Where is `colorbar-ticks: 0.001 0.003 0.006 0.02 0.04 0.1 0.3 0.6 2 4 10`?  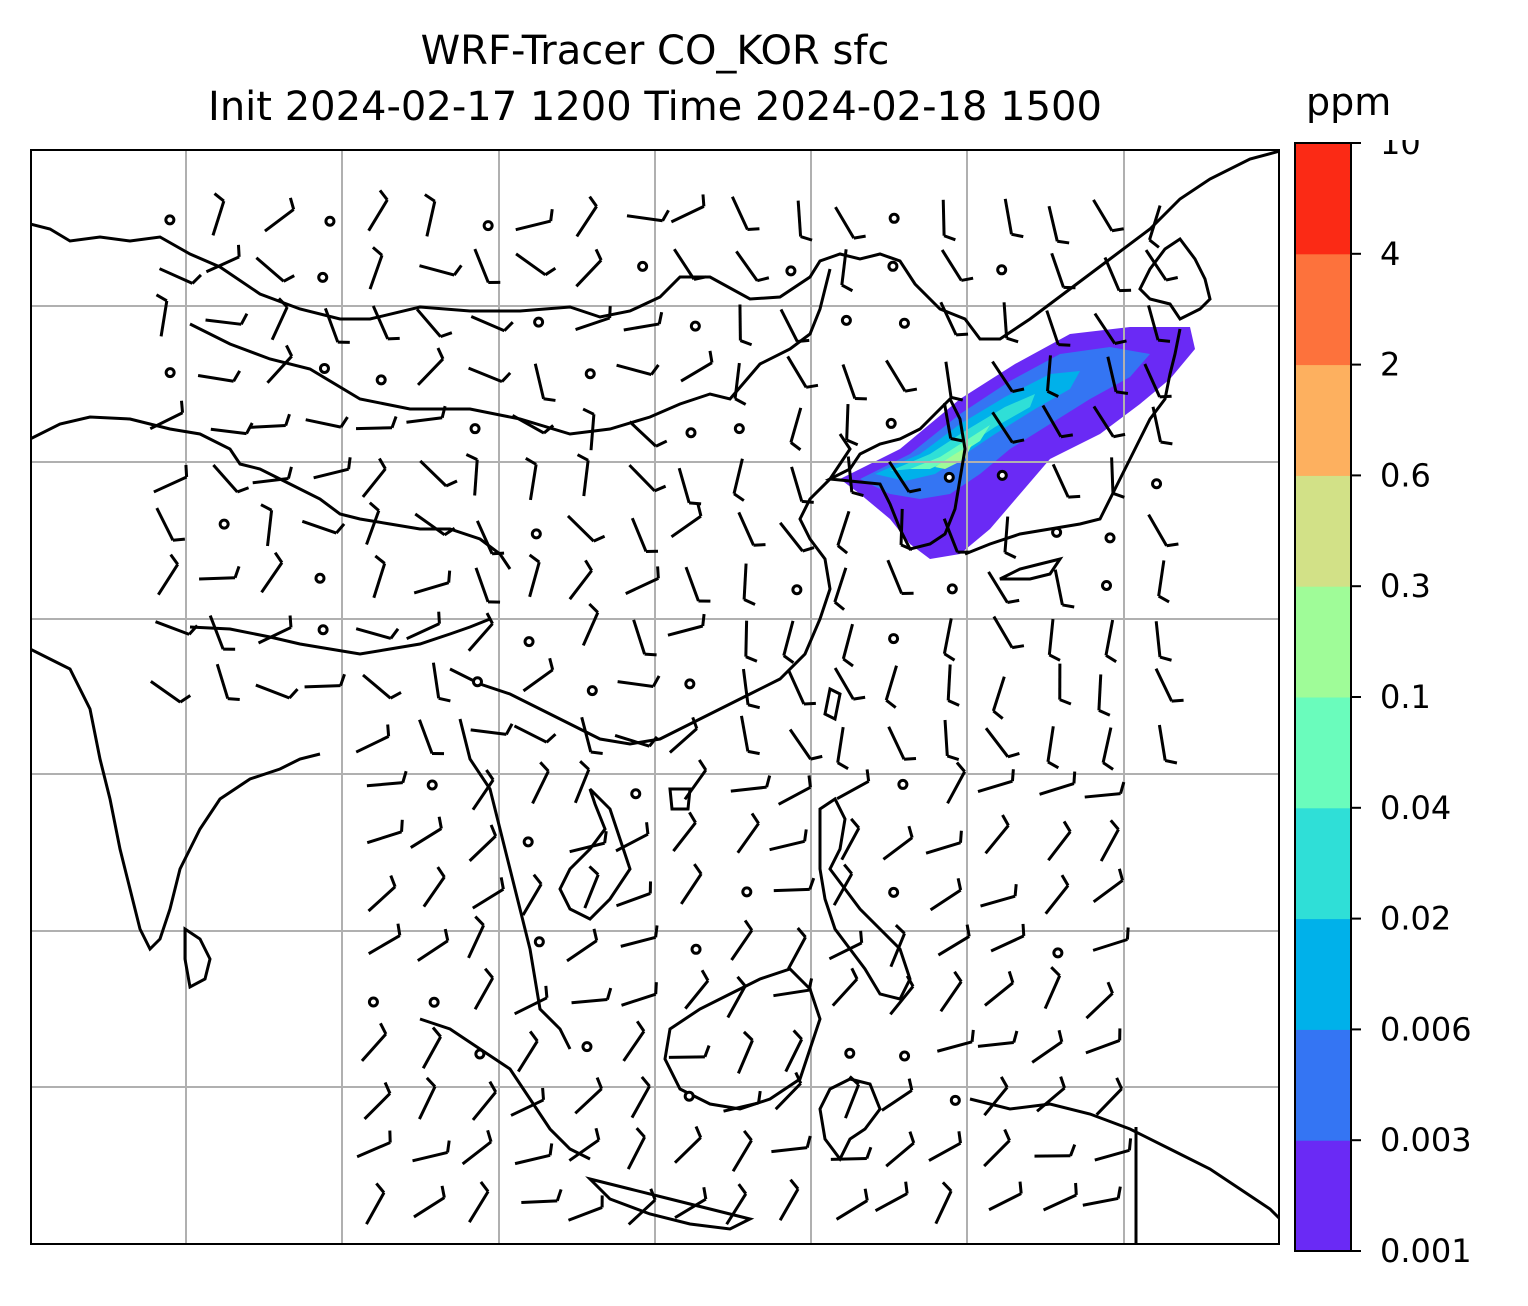 colorbar-ticks: 0.001 0.003 0.006 0.02 0.04 0.1 0.3 0.6 2 4 10 is located at coordinates (1411, 705).